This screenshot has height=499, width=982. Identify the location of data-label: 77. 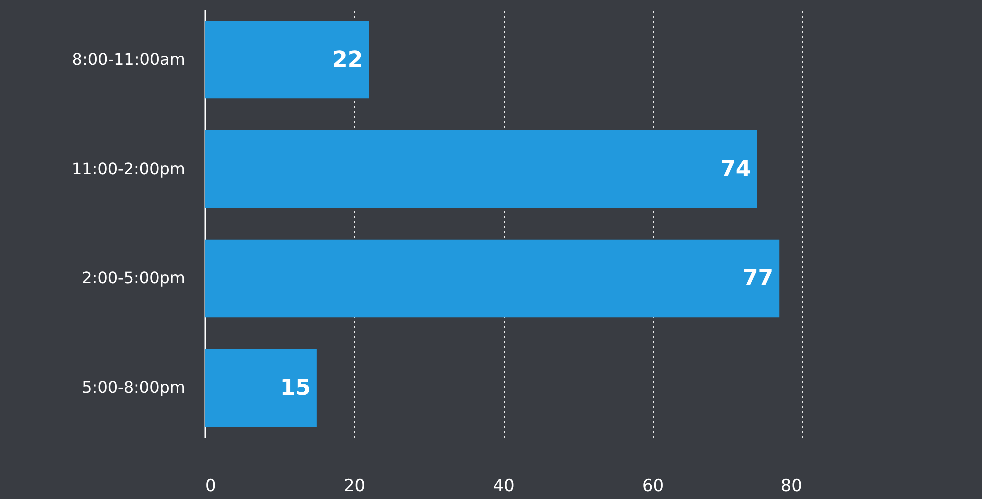
(758, 279).